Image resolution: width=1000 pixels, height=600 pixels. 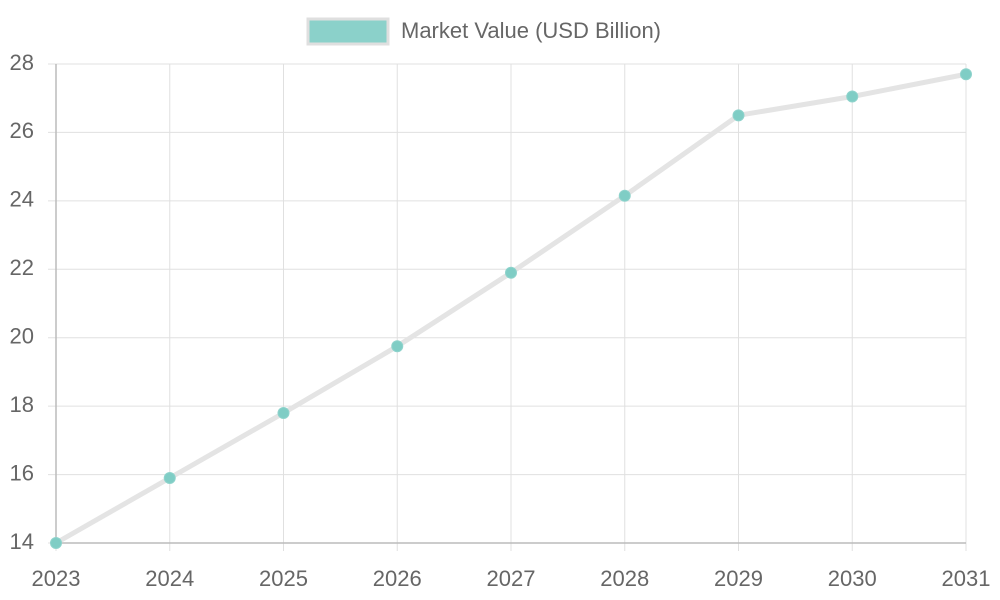 What do you see at coordinates (22, 404) in the screenshot?
I see `y-tick-label: 18` at bounding box center [22, 404].